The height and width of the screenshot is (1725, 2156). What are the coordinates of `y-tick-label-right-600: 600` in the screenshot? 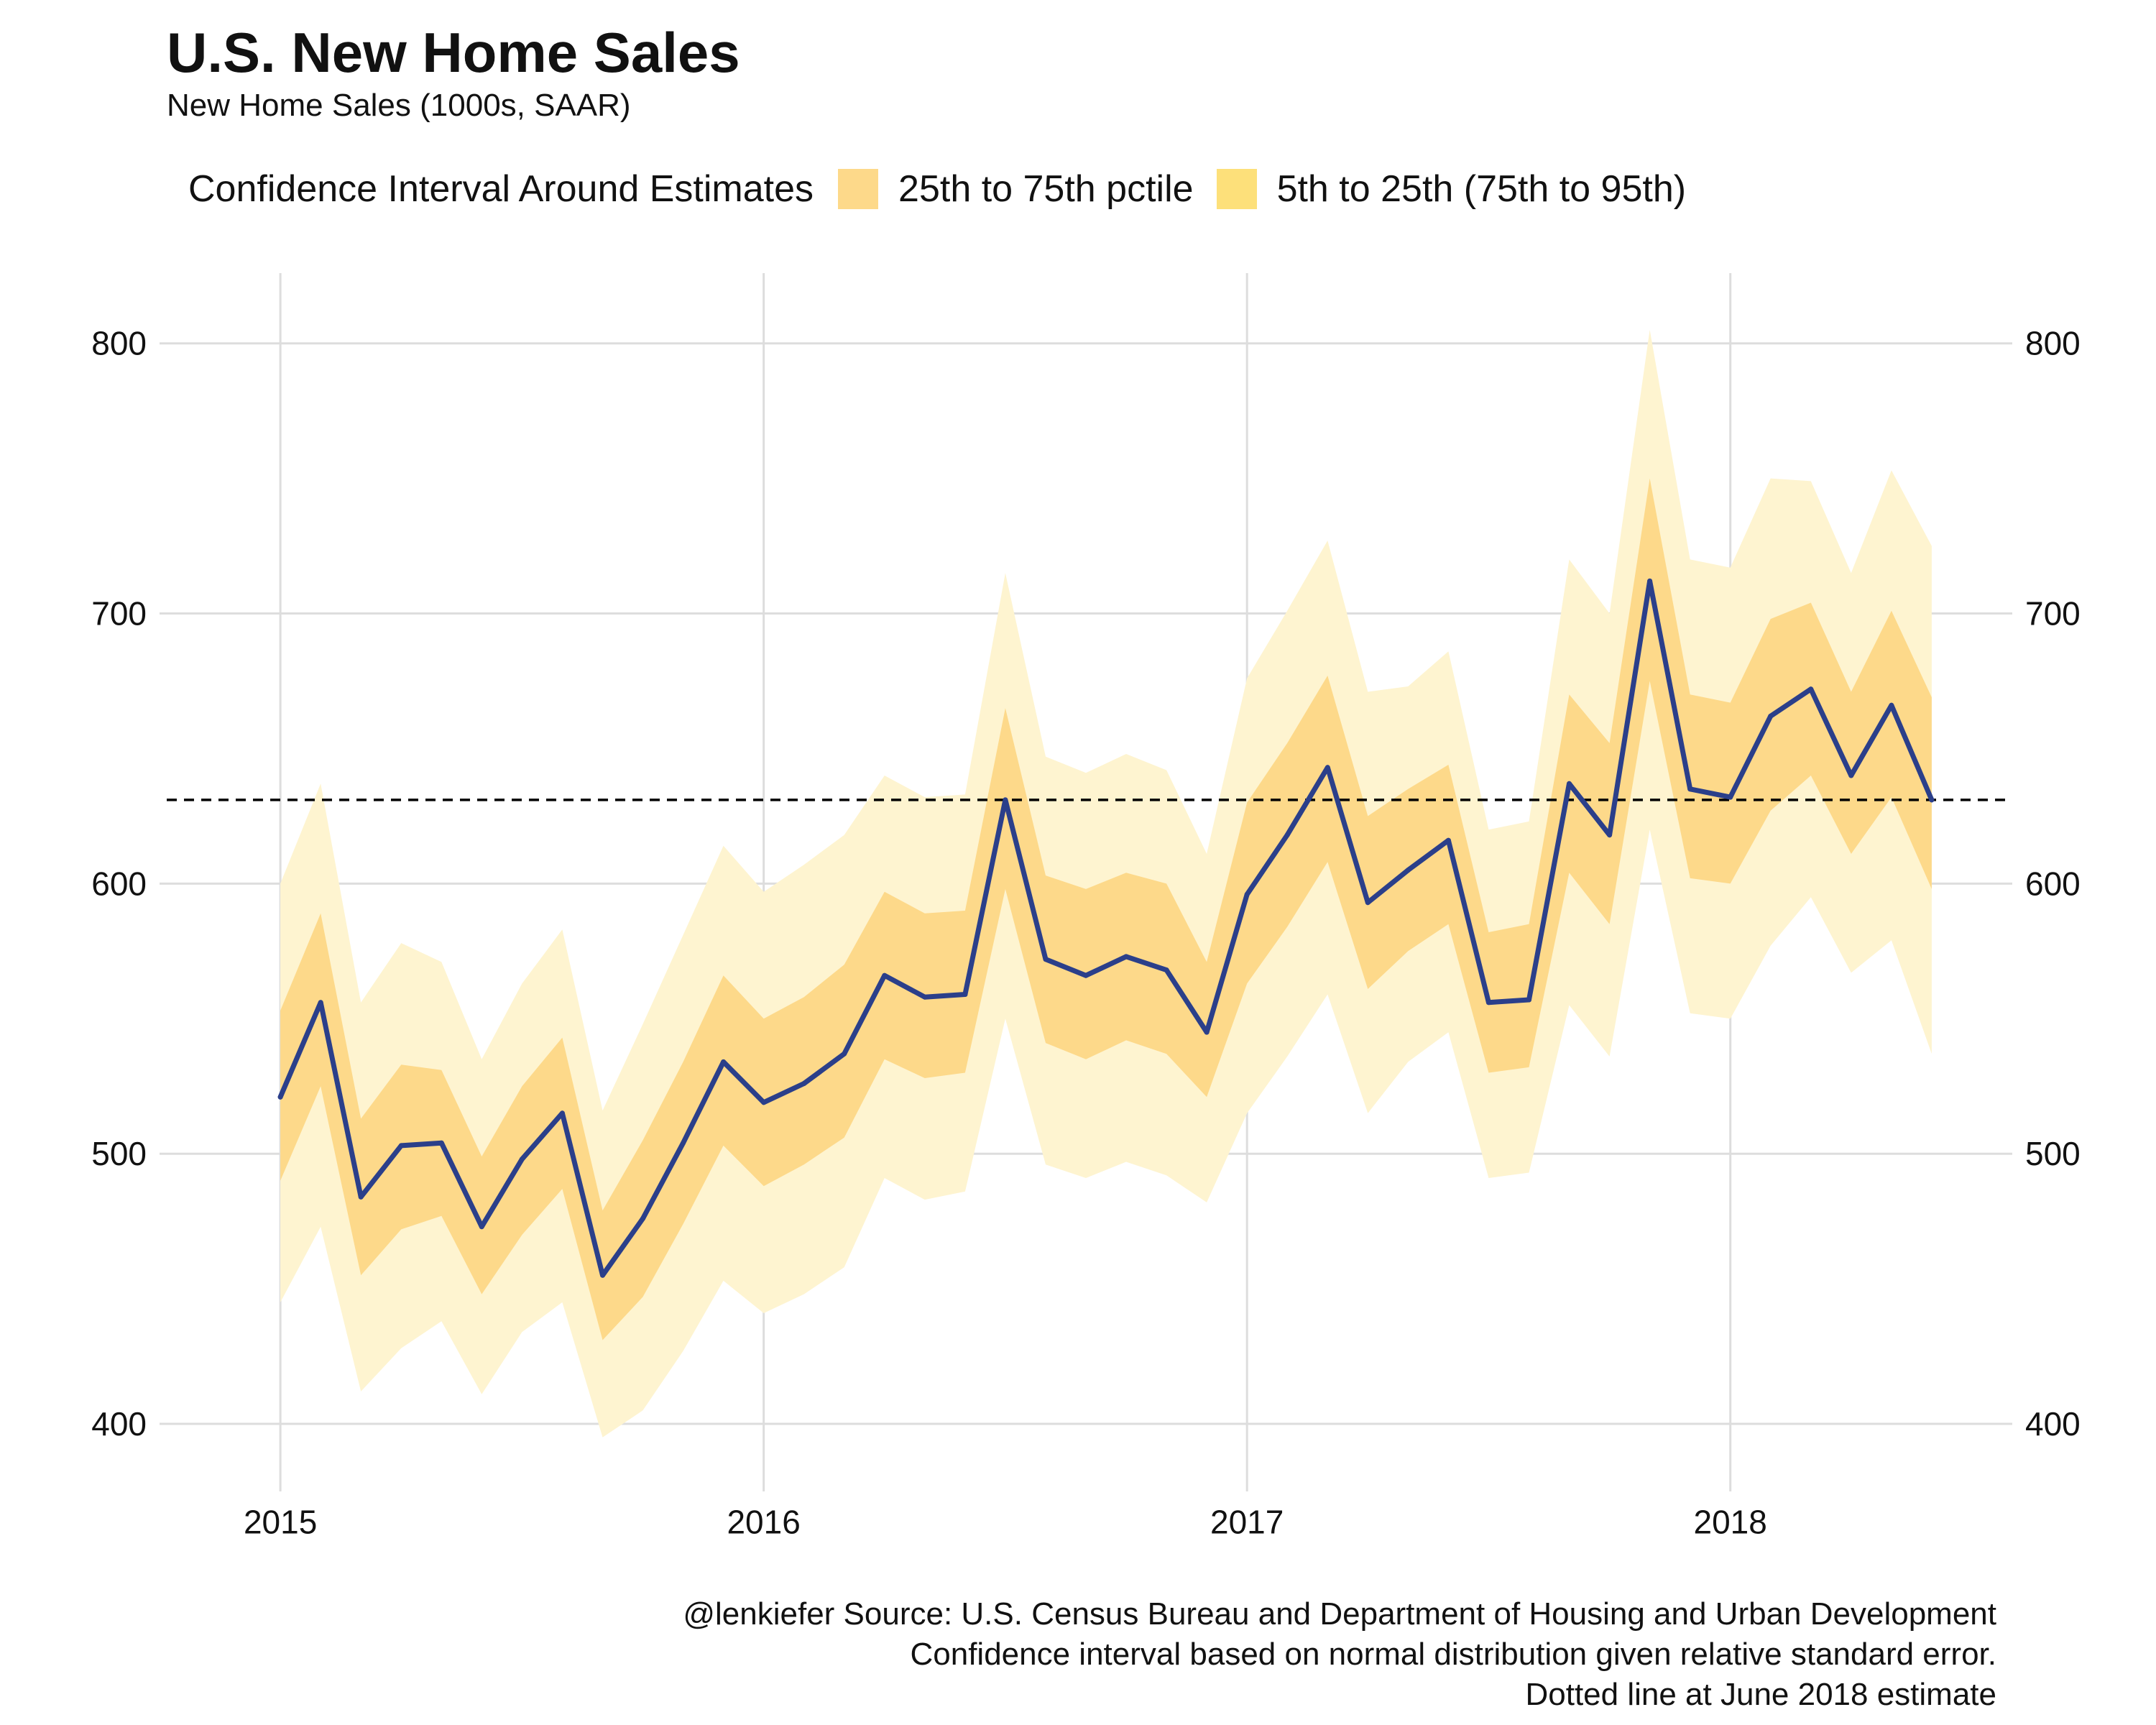 It's located at (2053, 883).